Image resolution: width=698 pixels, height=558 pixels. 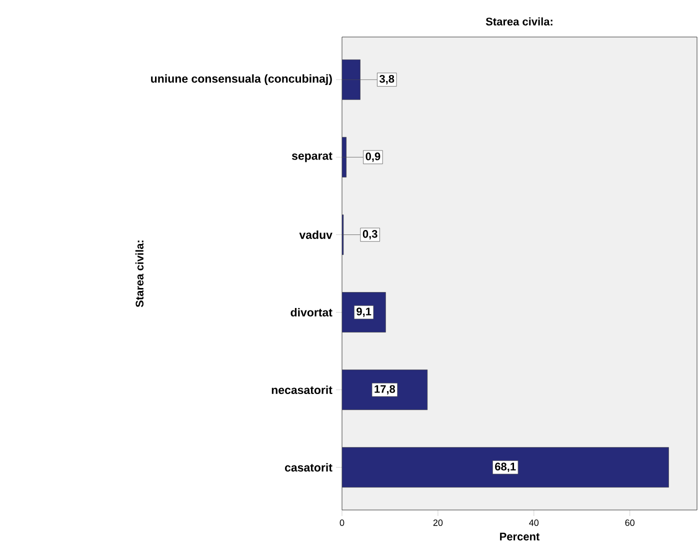 What do you see at coordinates (342, 523) in the screenshot?
I see `x-tick-label: 0` at bounding box center [342, 523].